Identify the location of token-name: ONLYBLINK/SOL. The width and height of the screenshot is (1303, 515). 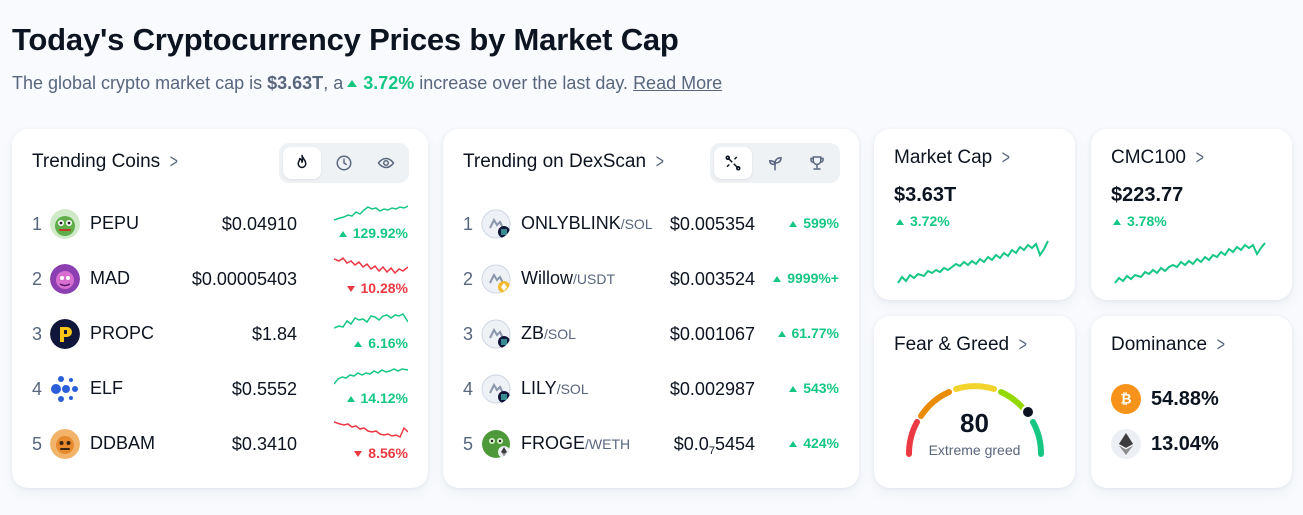
(587, 223).